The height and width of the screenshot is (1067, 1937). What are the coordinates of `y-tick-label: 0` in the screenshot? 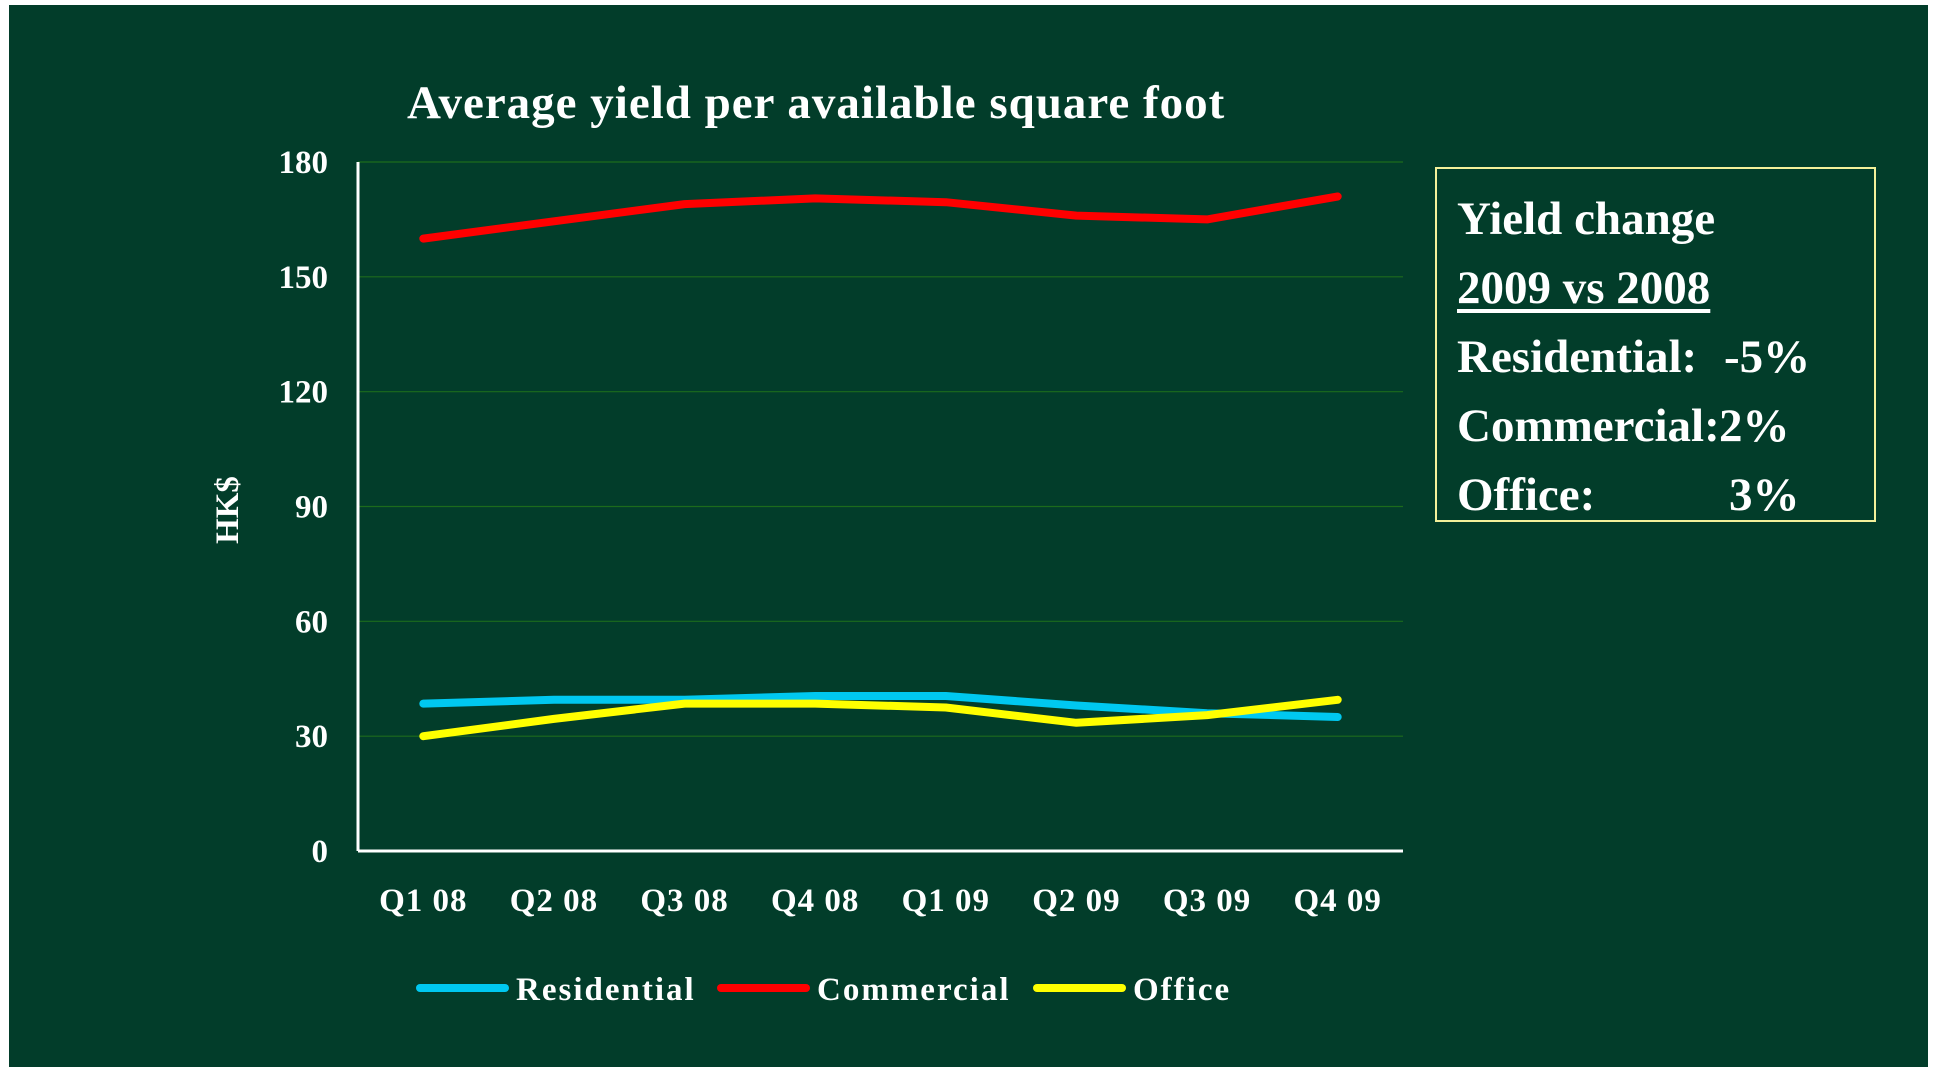 It's located at (320, 852).